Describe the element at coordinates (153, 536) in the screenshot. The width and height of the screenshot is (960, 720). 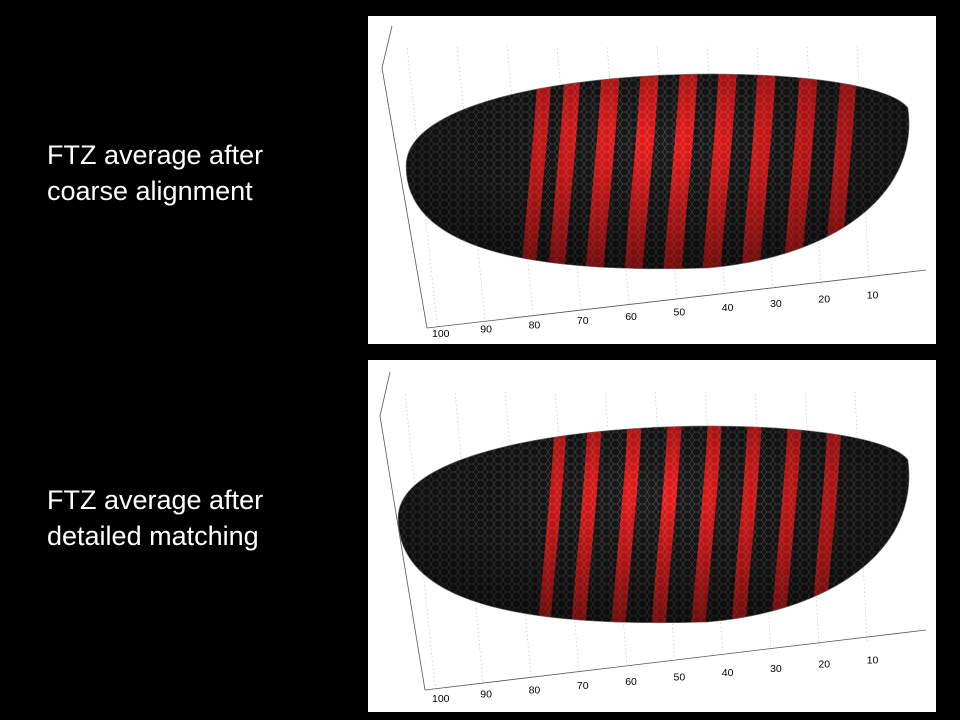
I see `caption-line: detailed matching` at that location.